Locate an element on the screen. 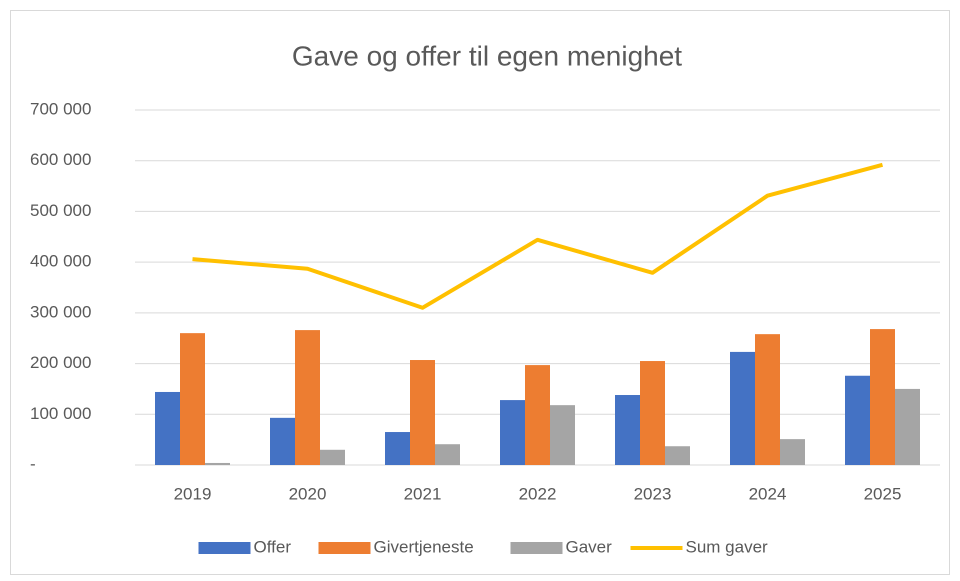  x-tick-label: 2023 is located at coordinates (653, 493).